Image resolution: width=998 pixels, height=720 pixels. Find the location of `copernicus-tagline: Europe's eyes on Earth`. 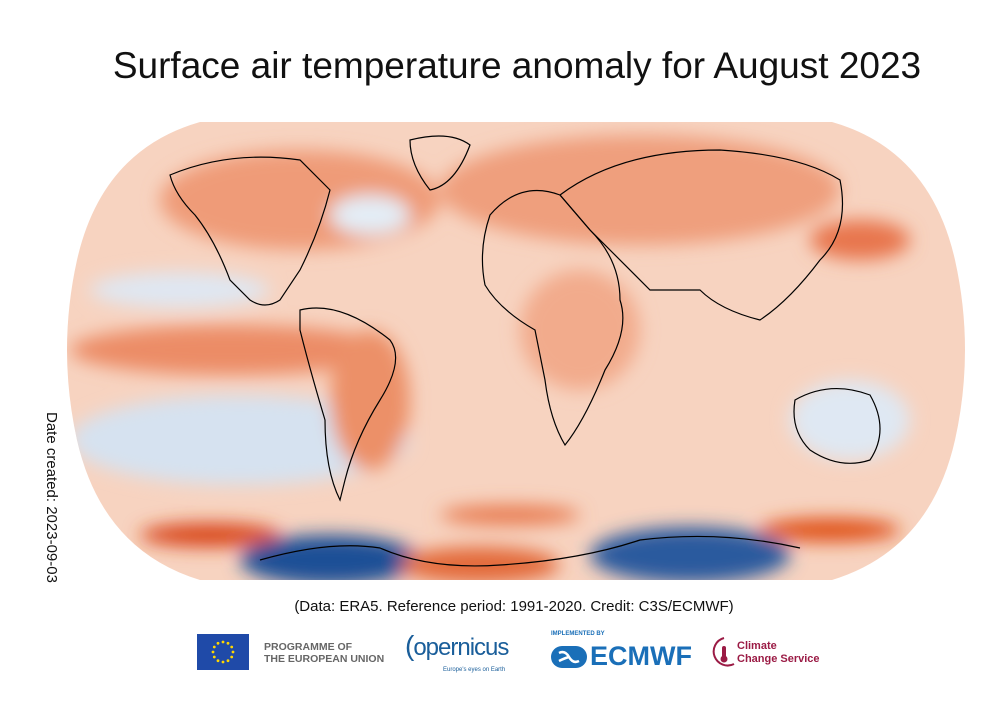

copernicus-tagline: Europe's eyes on Earth is located at coordinates (474, 670).